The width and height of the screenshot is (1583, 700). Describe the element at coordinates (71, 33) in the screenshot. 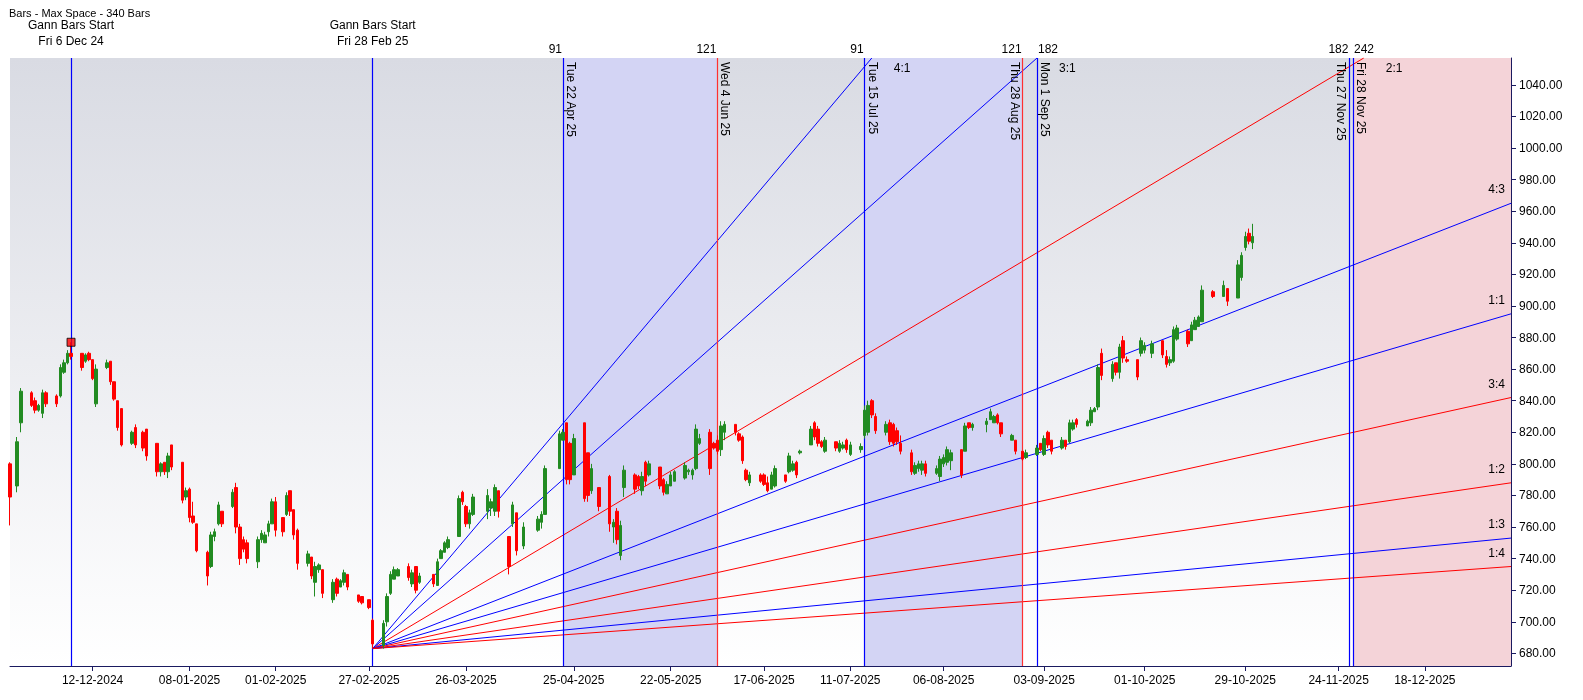

I see `ref-line-label: Gann Bars Start Fri 6 Dec 24` at that location.